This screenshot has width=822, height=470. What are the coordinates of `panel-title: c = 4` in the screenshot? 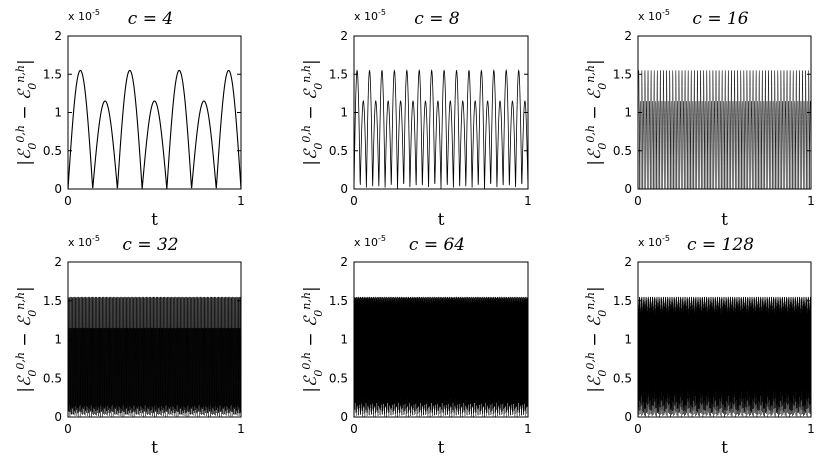 It's located at (150, 19).